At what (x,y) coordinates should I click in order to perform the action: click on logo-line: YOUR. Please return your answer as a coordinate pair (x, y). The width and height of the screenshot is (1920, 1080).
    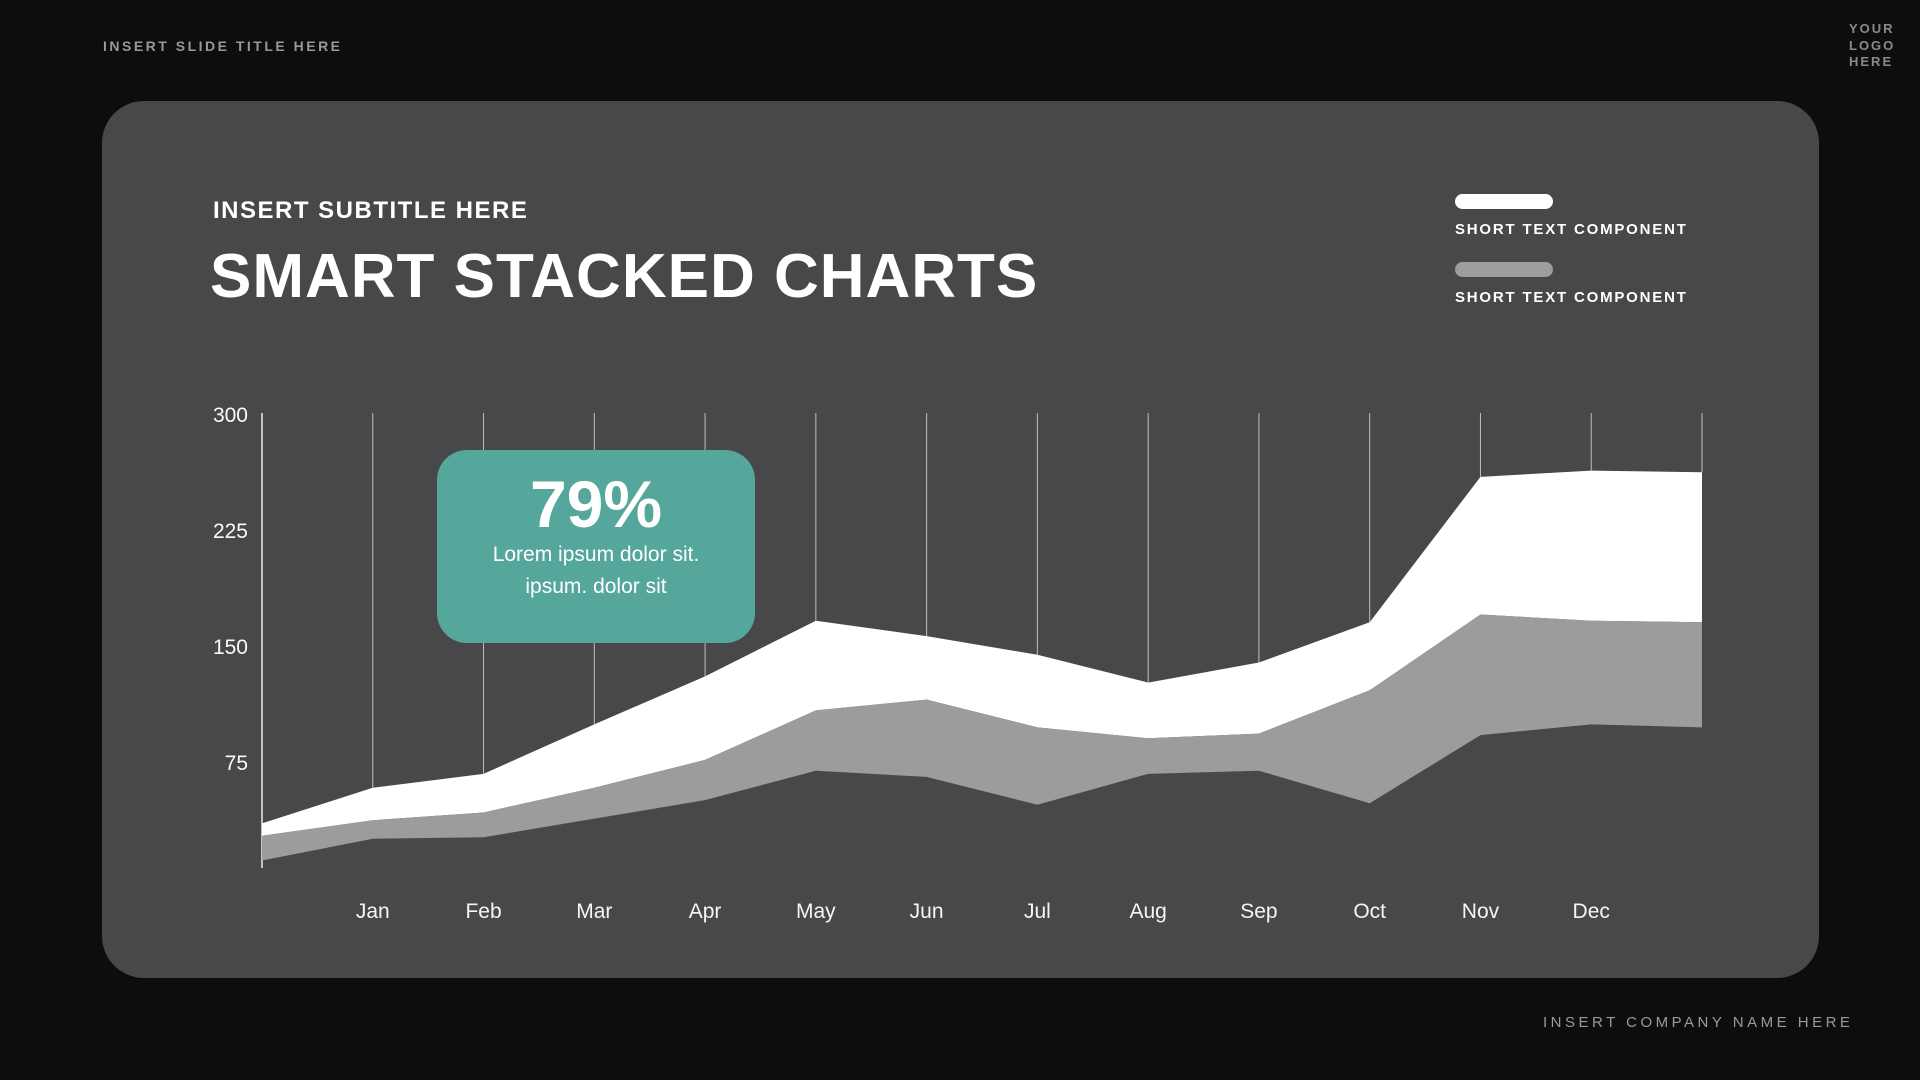
    Looking at the image, I should click on (1872, 28).